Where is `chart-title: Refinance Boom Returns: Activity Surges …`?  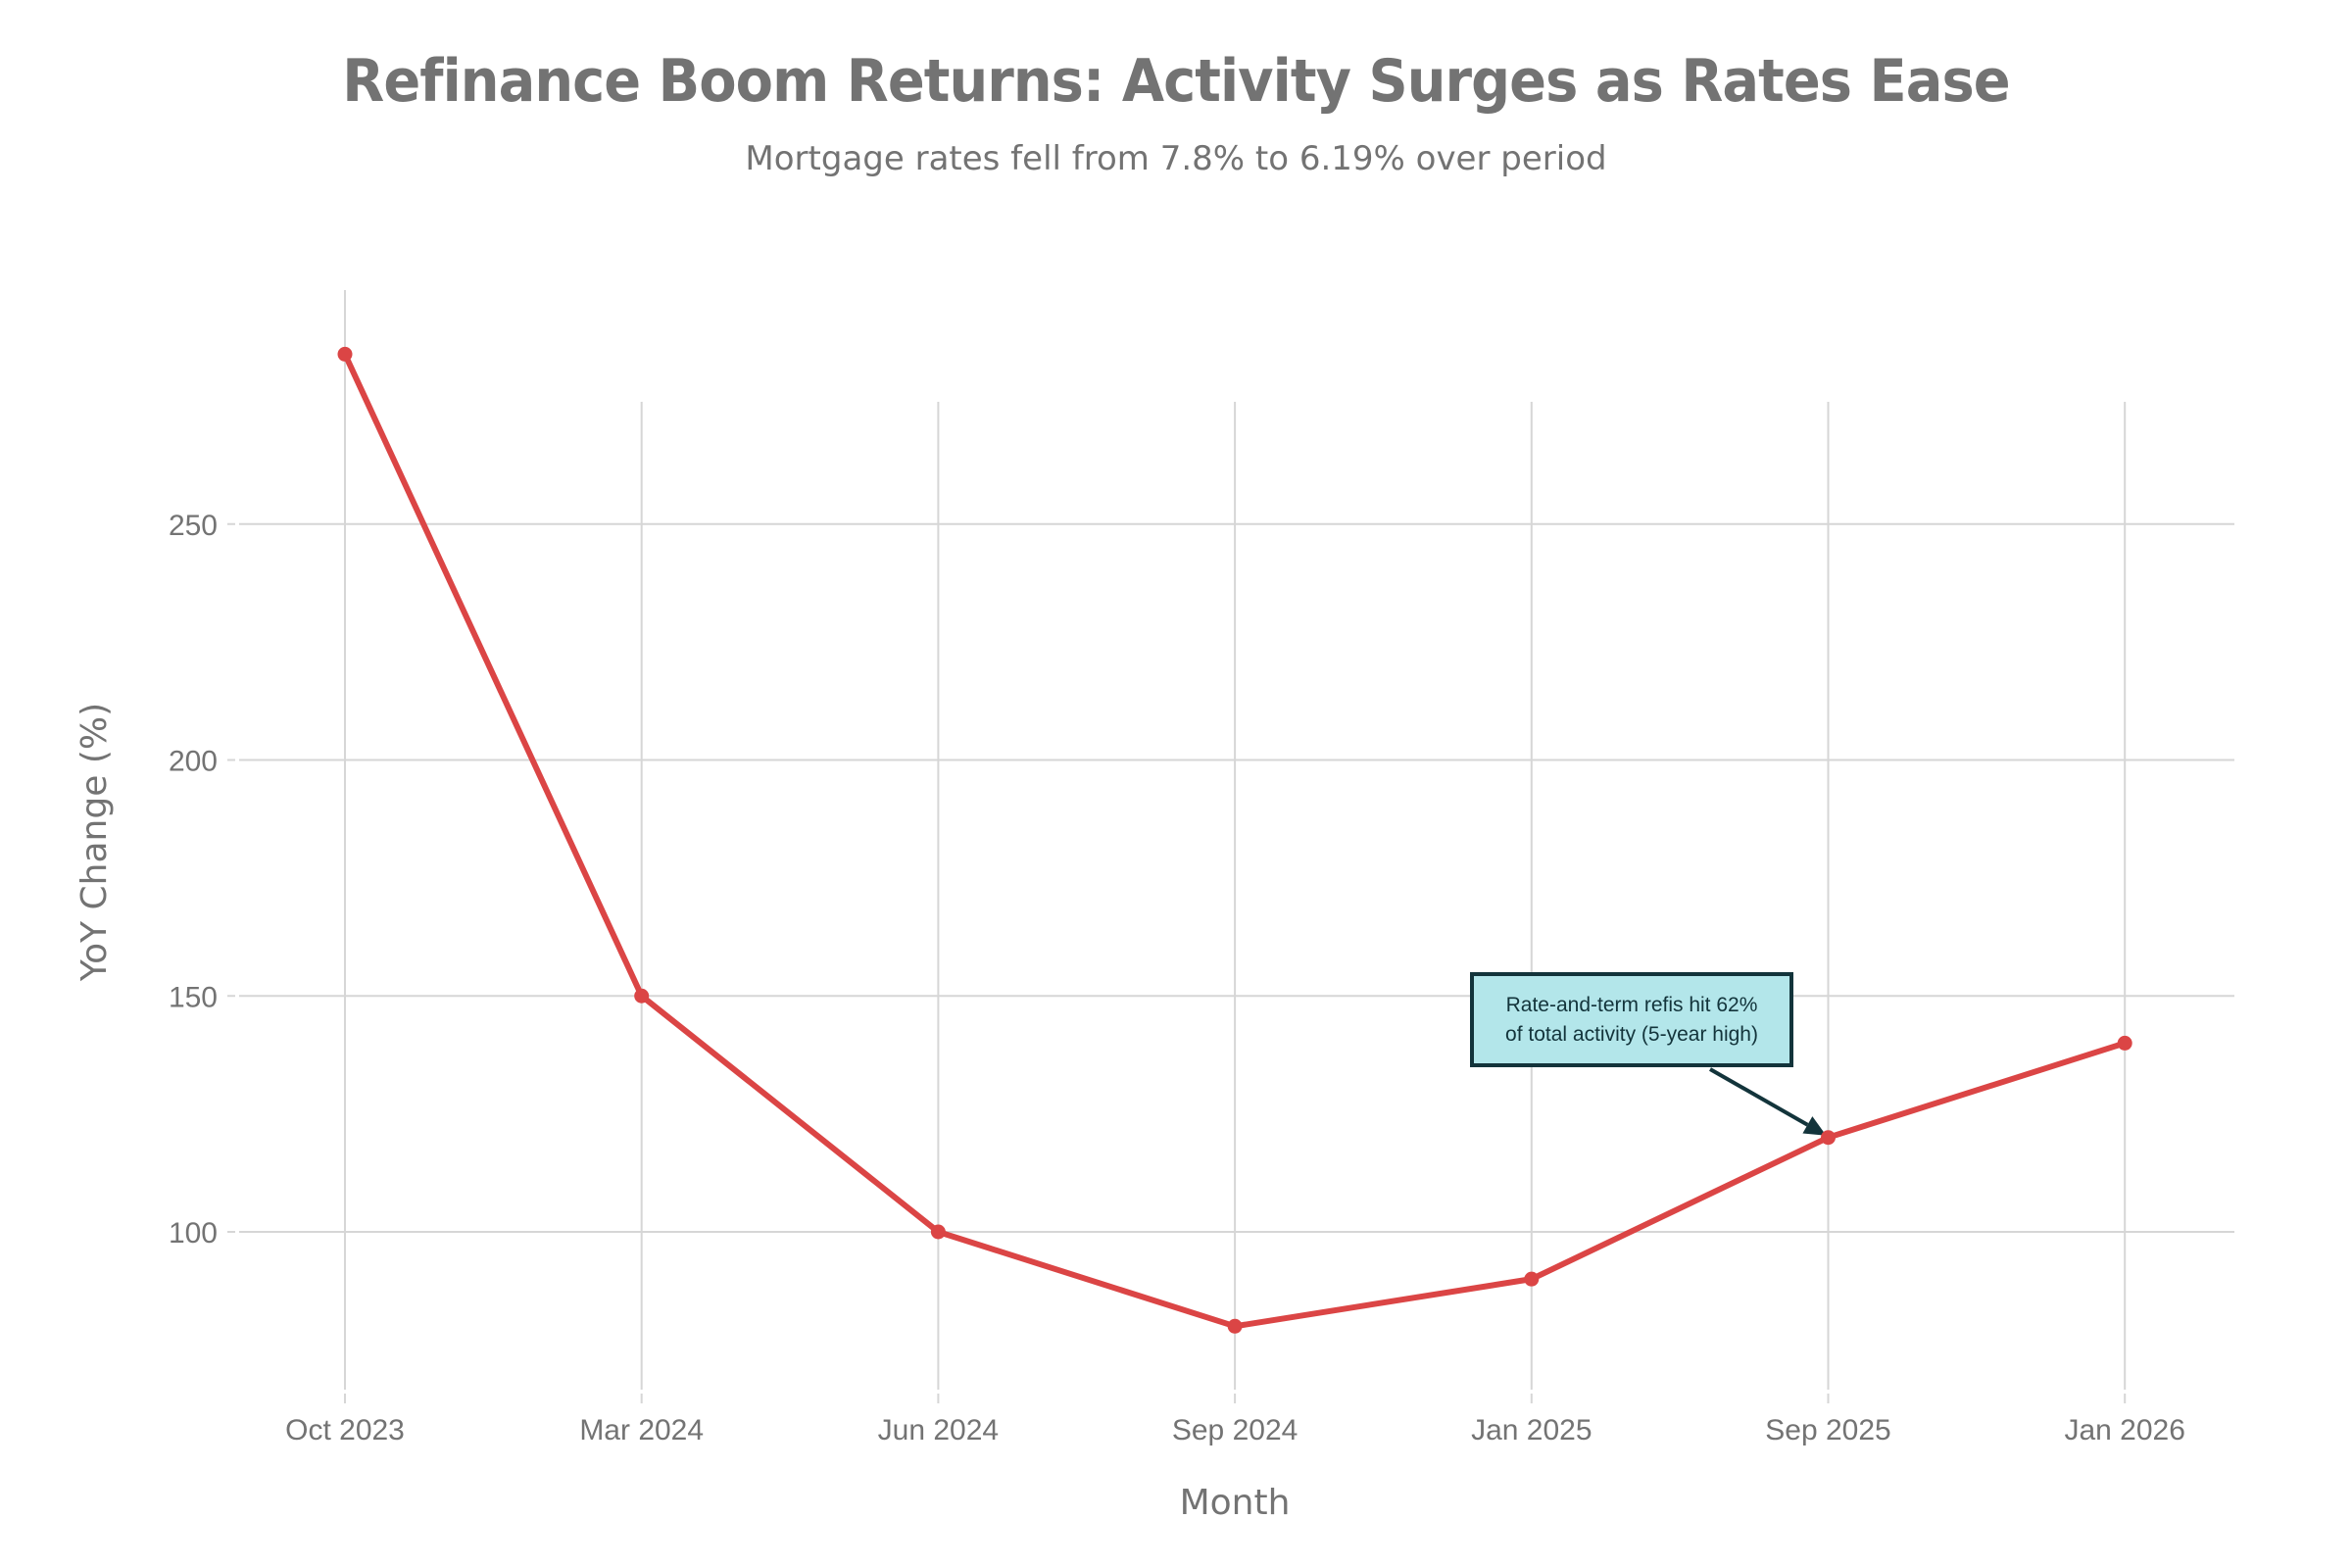 chart-title: Refinance Boom Returns: Activity Surges … is located at coordinates (1176, 81).